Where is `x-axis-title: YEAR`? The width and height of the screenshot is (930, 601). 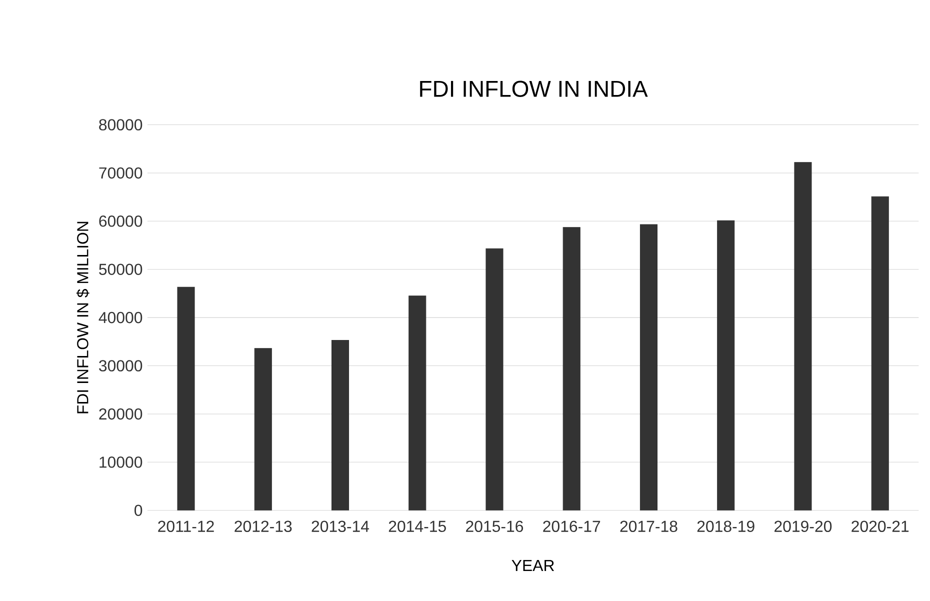 x-axis-title: YEAR is located at coordinates (533, 565).